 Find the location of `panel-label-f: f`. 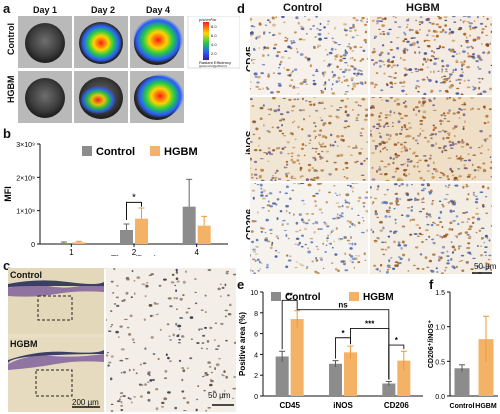

panel-label-f: f is located at coordinates (431, 284).